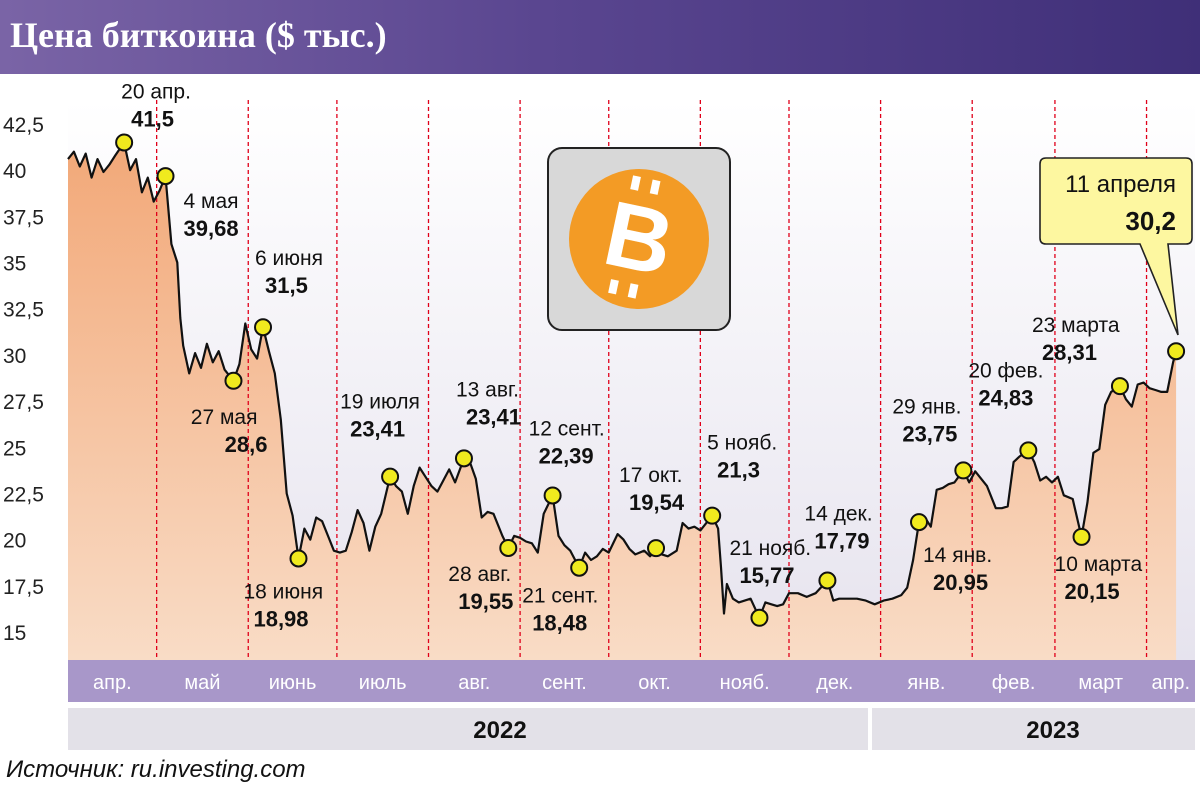 This screenshot has height=788, width=1200. Describe the element at coordinates (1005, 370) in the screenshot. I see `annotation-date: 20 фев.` at that location.